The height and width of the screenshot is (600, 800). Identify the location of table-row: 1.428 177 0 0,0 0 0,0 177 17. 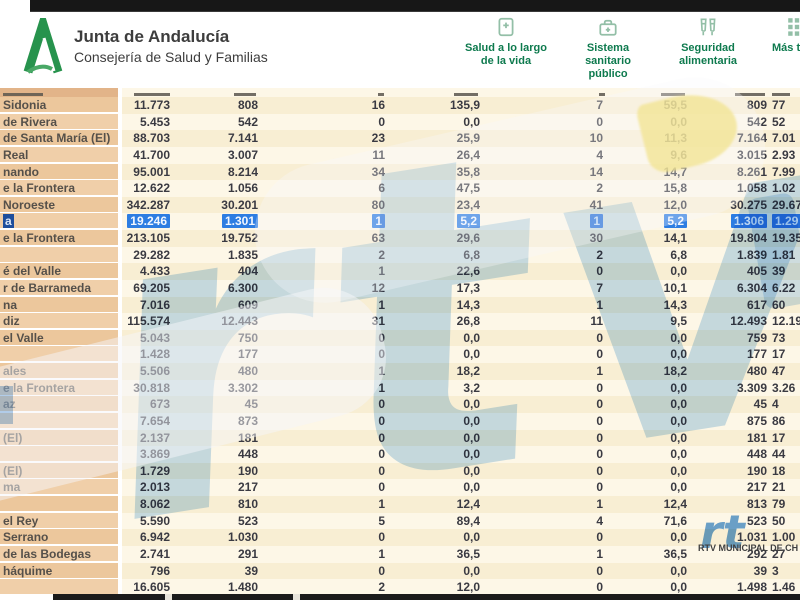
(400, 355).